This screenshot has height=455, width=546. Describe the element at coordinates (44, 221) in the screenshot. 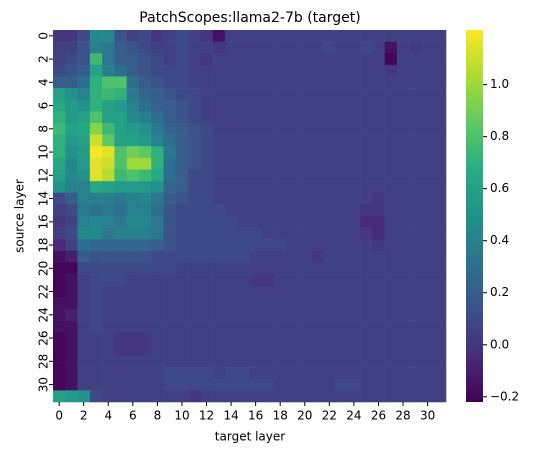

I see `y-tick-label: 16` at that location.